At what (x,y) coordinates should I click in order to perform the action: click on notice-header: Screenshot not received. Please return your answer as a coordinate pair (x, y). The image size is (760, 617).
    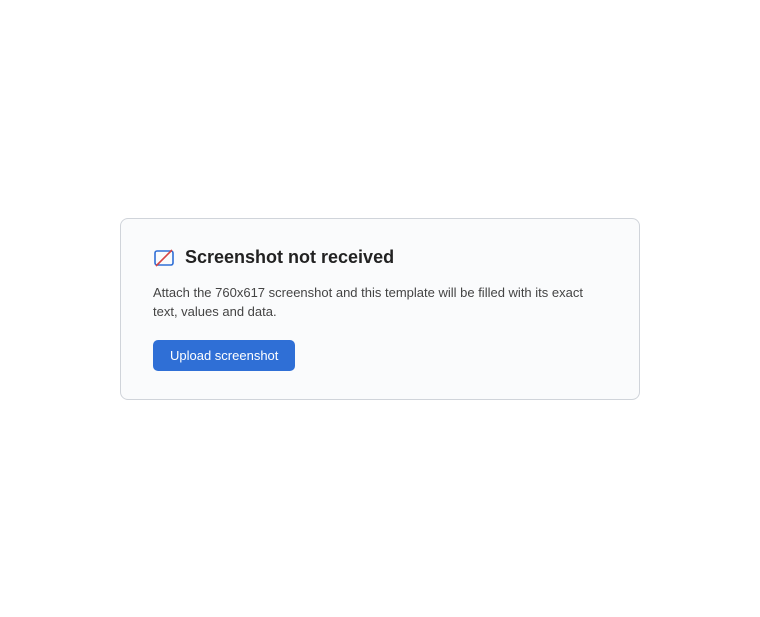
    Looking at the image, I should click on (380, 258).